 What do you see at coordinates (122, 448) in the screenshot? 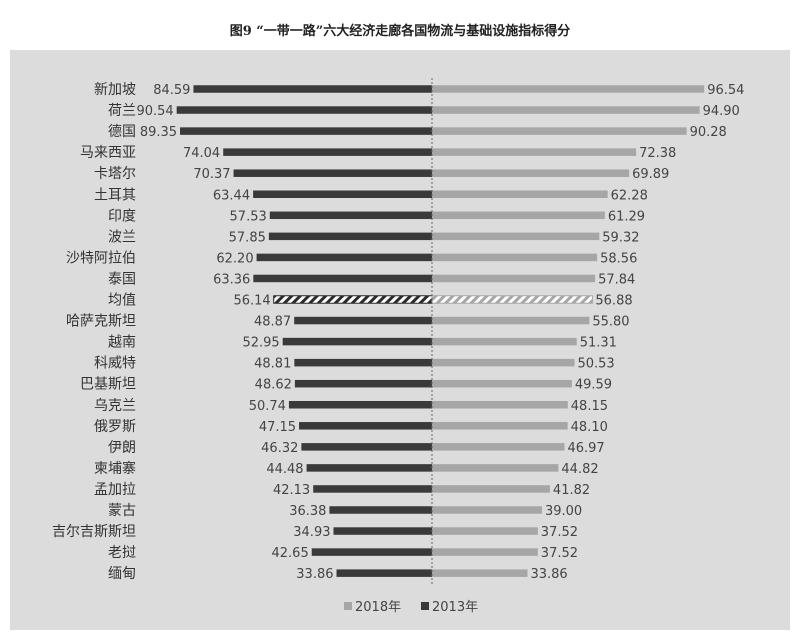
I see `category-label: 伊朗` at bounding box center [122, 448].